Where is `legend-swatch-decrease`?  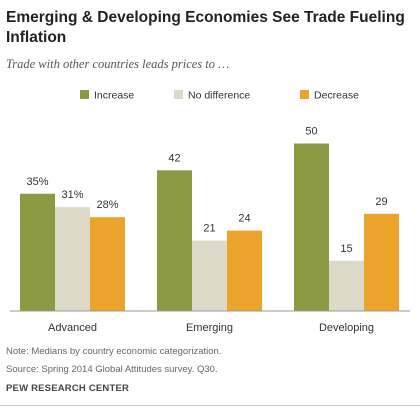
legend-swatch-decrease is located at coordinates (304, 94).